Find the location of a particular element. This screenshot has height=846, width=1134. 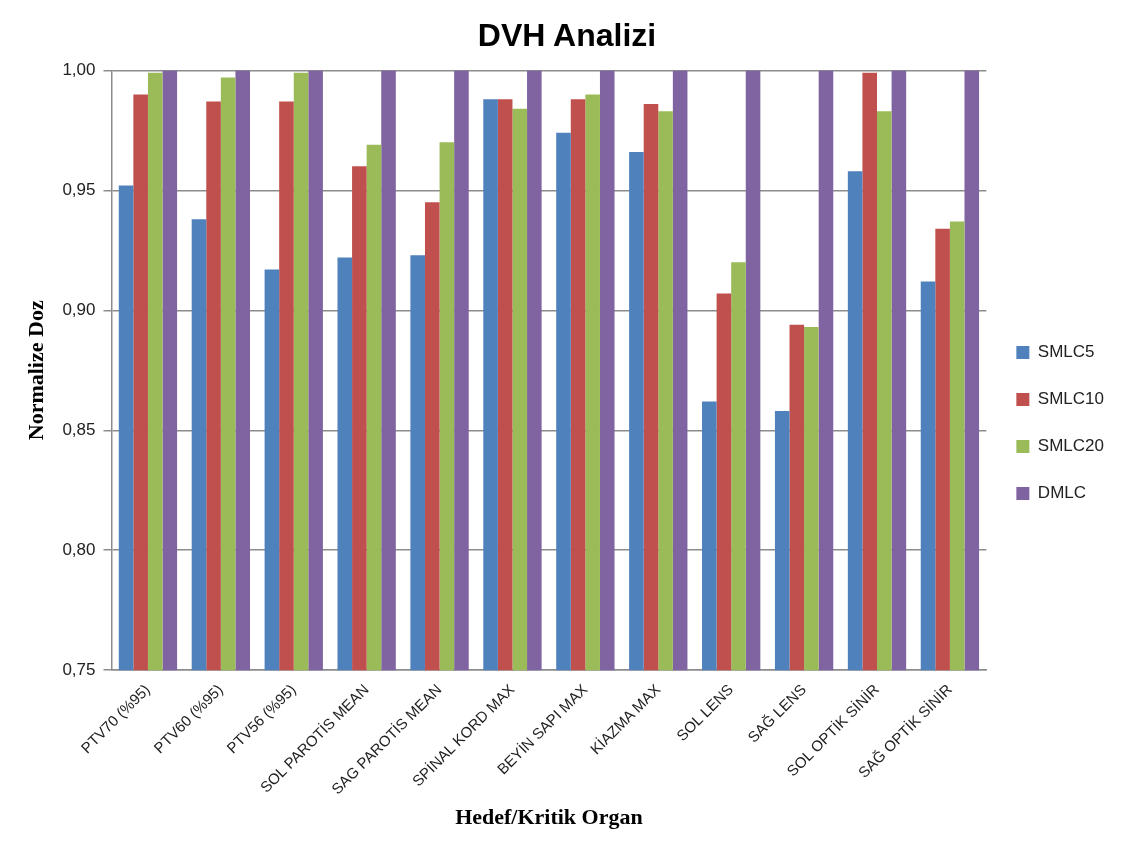

chart-title: DVH Analizi is located at coordinates (567, 35).